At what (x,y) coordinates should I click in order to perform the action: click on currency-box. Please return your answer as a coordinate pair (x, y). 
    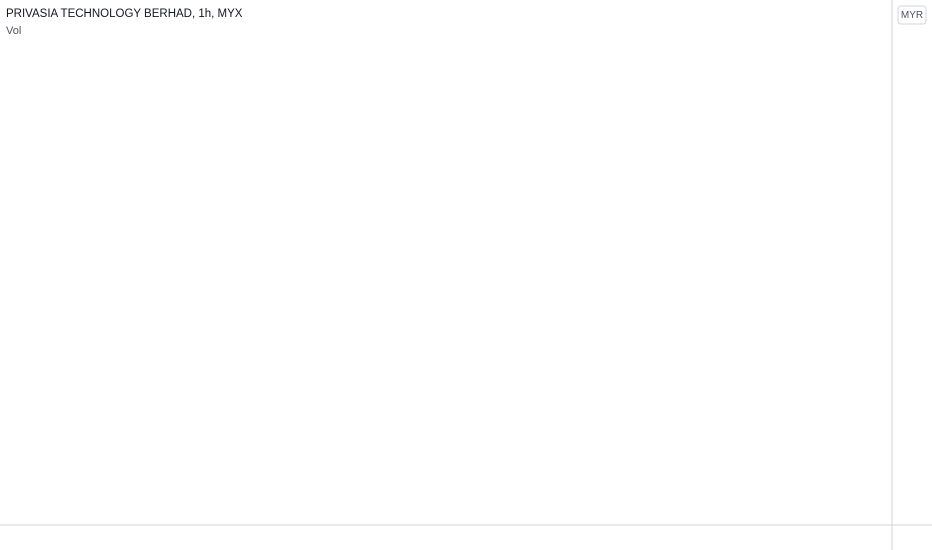
    Looking at the image, I should click on (912, 15).